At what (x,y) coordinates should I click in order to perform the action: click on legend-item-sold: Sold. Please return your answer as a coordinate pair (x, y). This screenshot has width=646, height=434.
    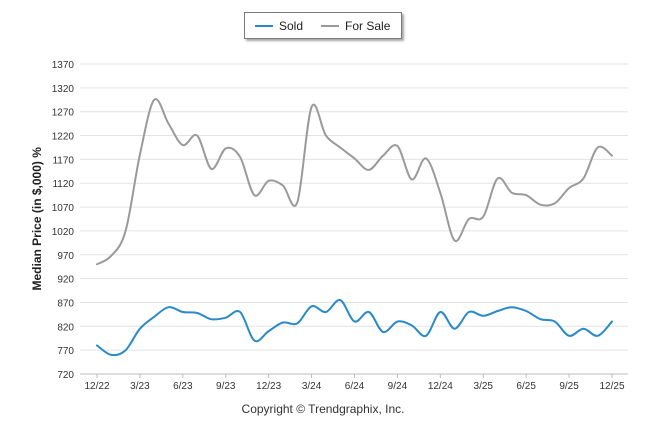
    Looking at the image, I should click on (279, 26).